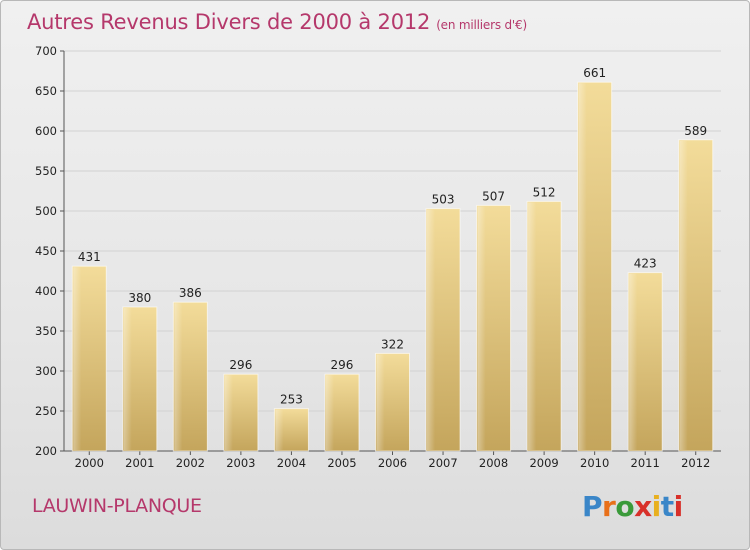 The width and height of the screenshot is (750, 550). I want to click on data-label: 589, so click(695, 131).